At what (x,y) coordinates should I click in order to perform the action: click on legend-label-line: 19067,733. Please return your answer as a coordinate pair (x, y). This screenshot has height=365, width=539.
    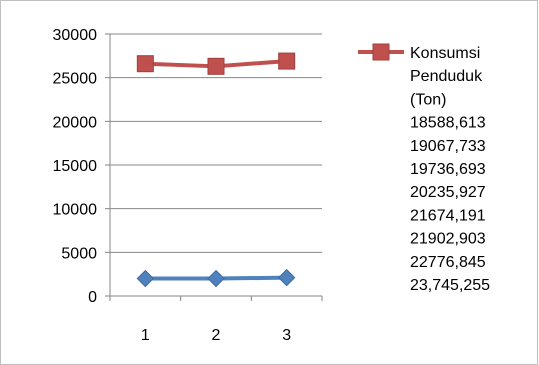
    Looking at the image, I should click on (448, 146).